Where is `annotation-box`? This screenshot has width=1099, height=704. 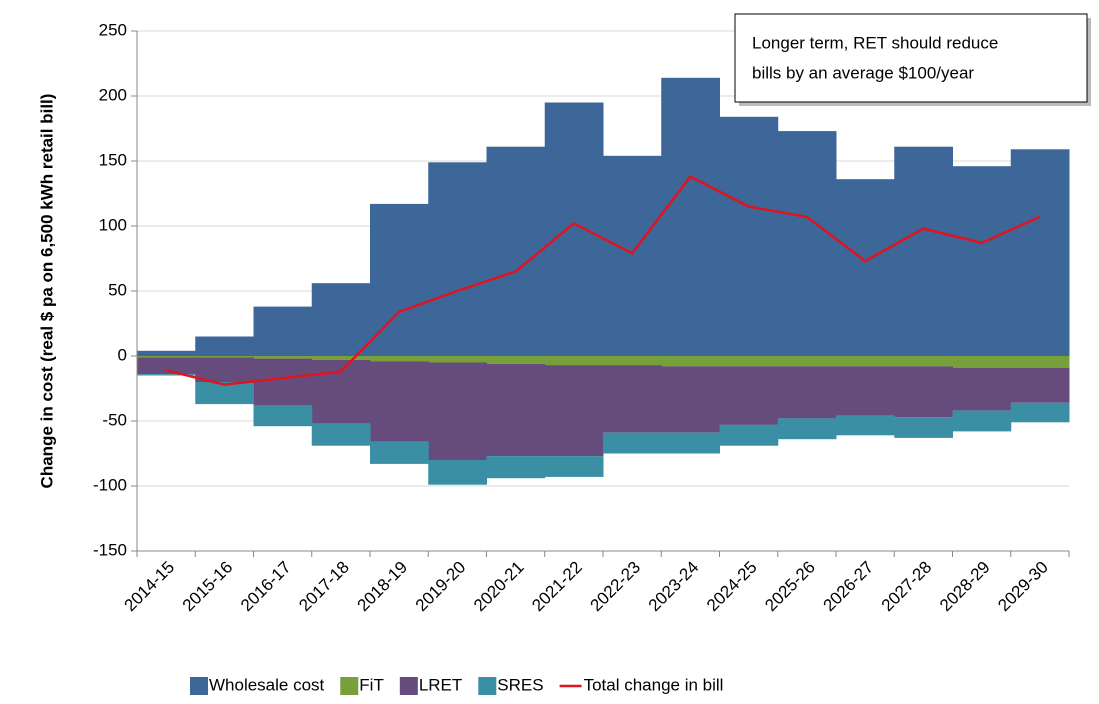
annotation-box is located at coordinates (911, 58).